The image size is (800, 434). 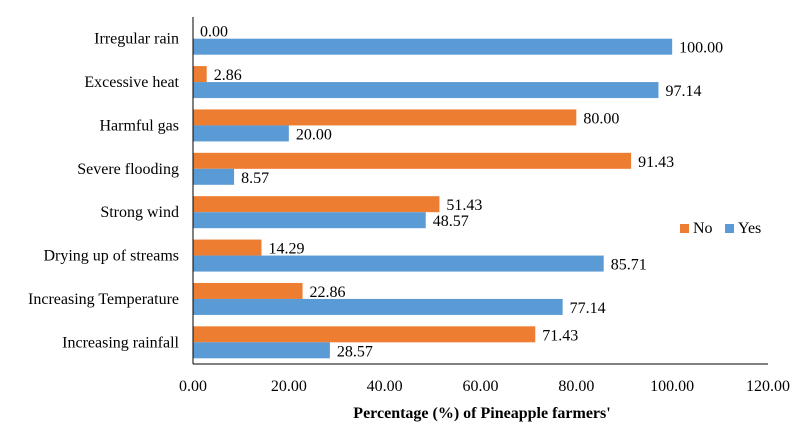 I want to click on x-tick-label: 120.00, so click(x=768, y=386).